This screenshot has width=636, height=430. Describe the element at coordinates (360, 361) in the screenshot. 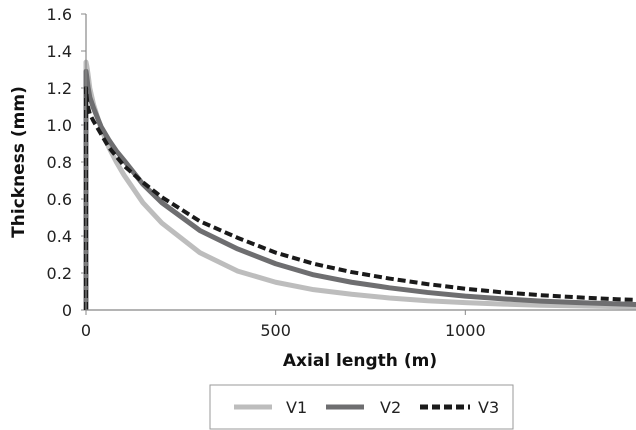

I see `x-axis-title: Axial length (m)` at that location.